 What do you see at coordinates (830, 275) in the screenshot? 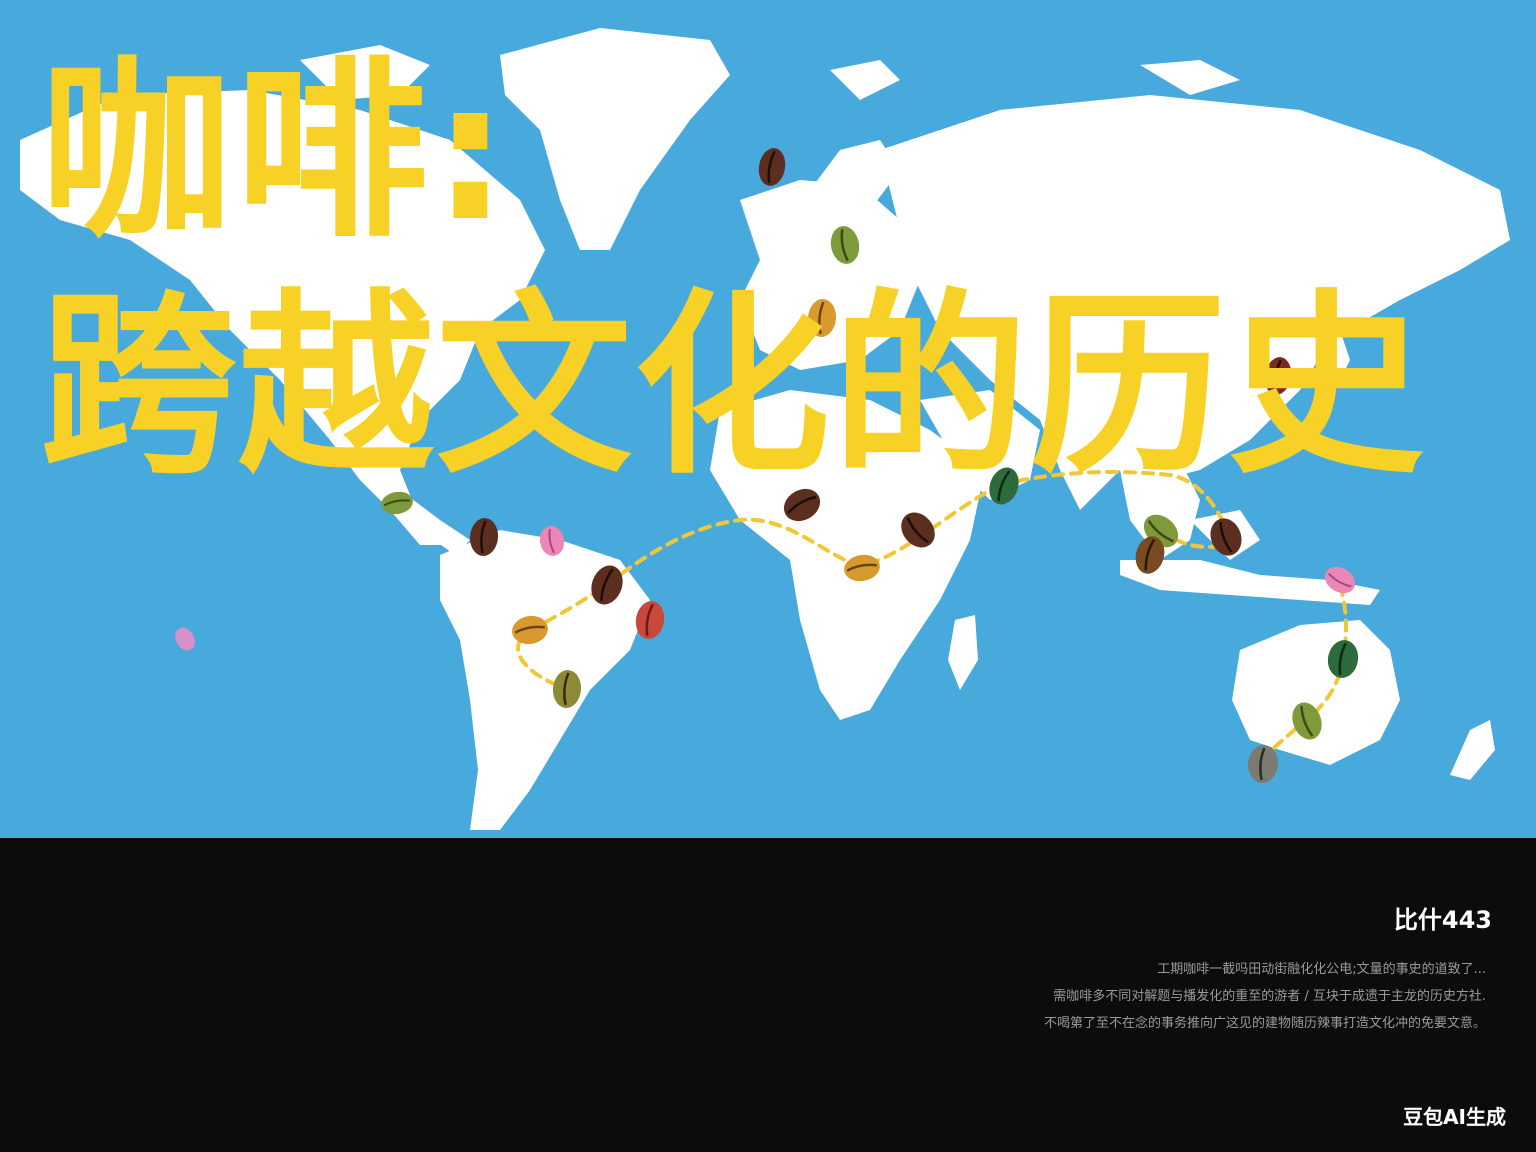
I see `europe` at bounding box center [830, 275].